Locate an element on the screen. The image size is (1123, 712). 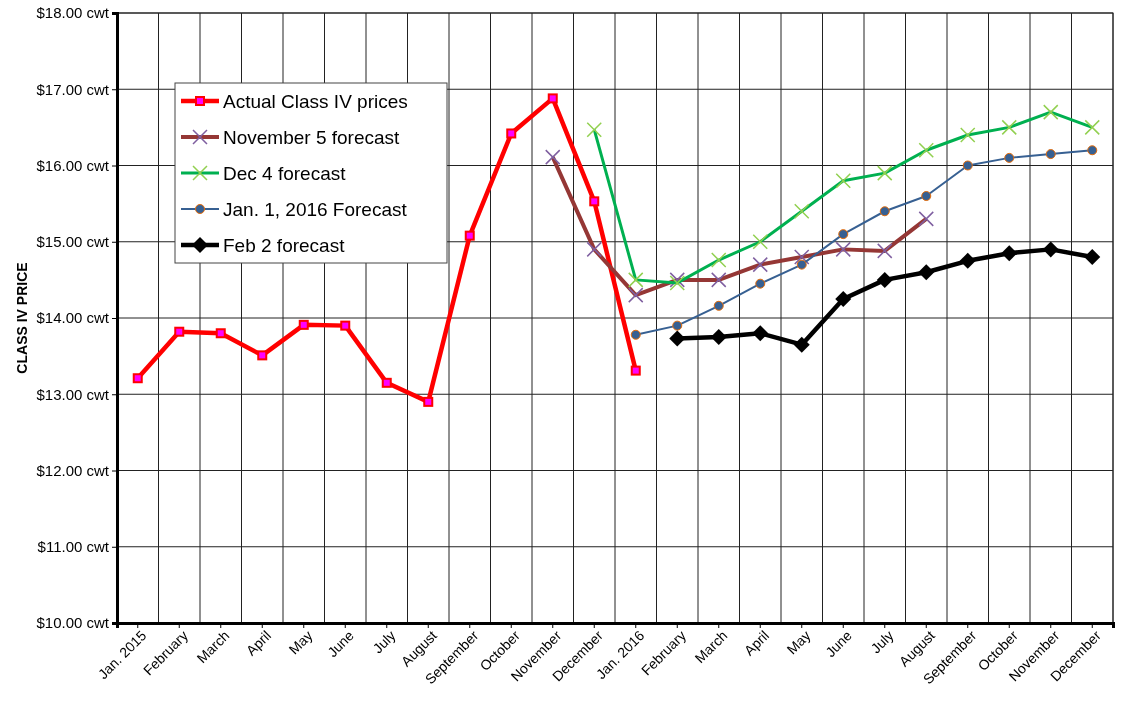
y-tick-label: $10.00 cwt is located at coordinates (73, 623).